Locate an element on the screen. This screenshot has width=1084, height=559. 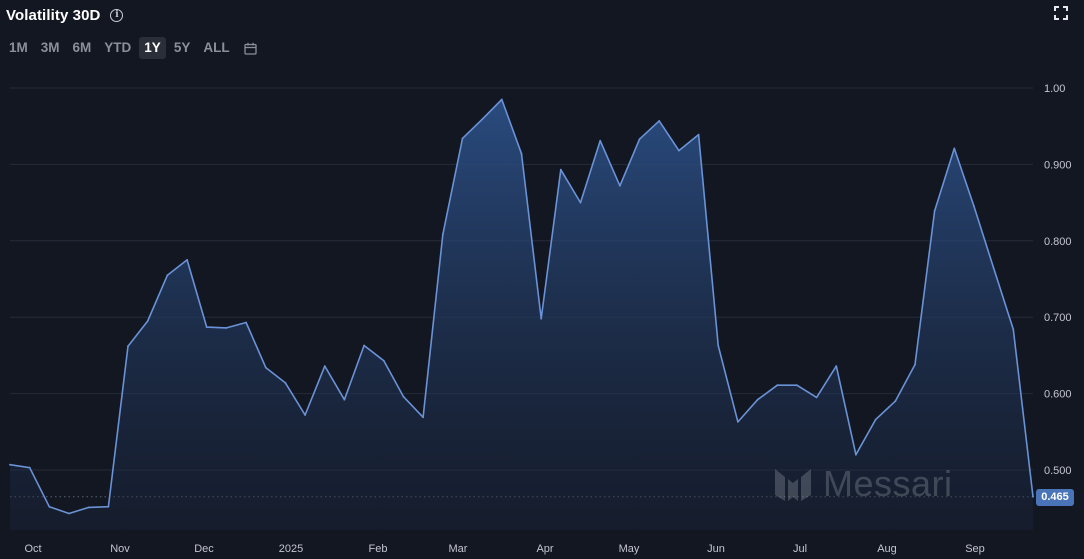
x-tick-label: Mar is located at coordinates (458, 549).